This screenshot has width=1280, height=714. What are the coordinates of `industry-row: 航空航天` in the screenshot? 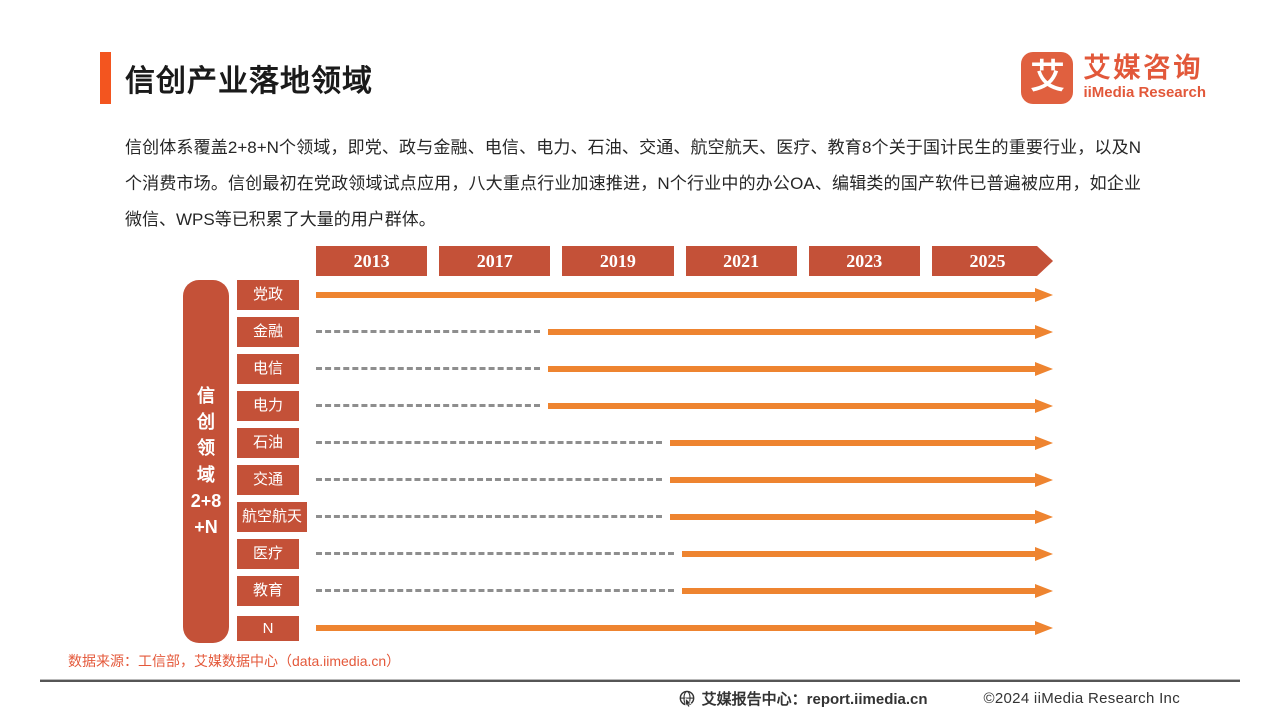 It's located at (645, 517).